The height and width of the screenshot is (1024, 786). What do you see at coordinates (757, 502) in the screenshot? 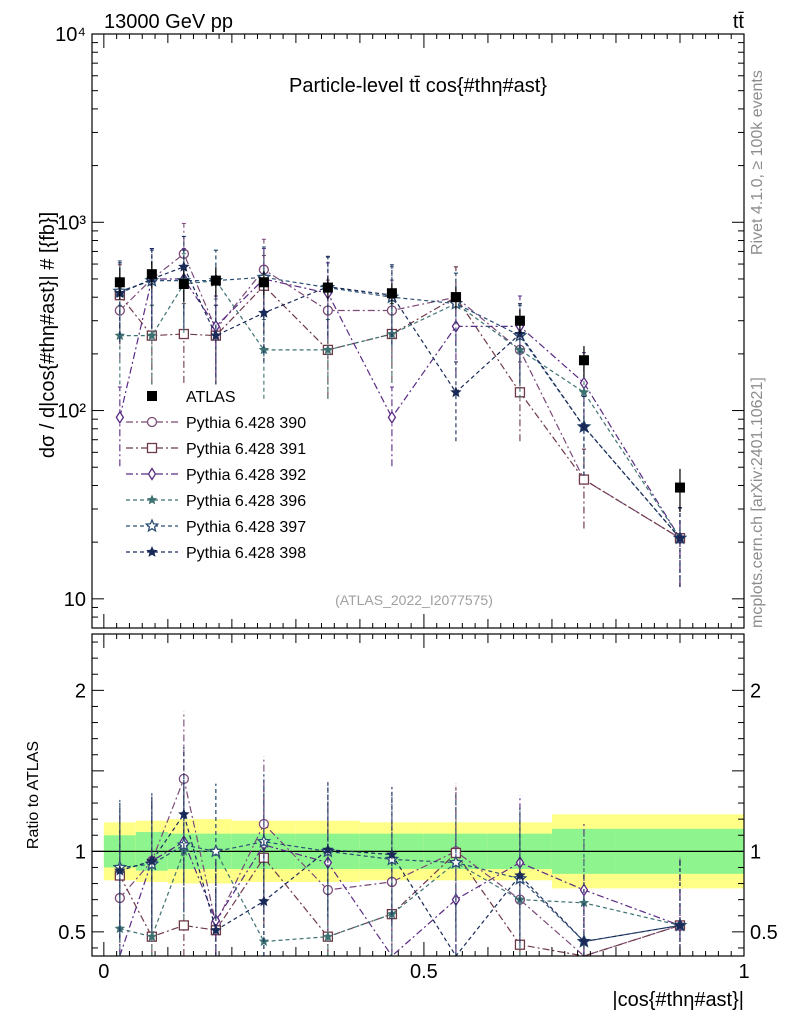
I see `mcplots-label: mcplots.cern.ch [arXiv:2401.10621]` at bounding box center [757, 502].